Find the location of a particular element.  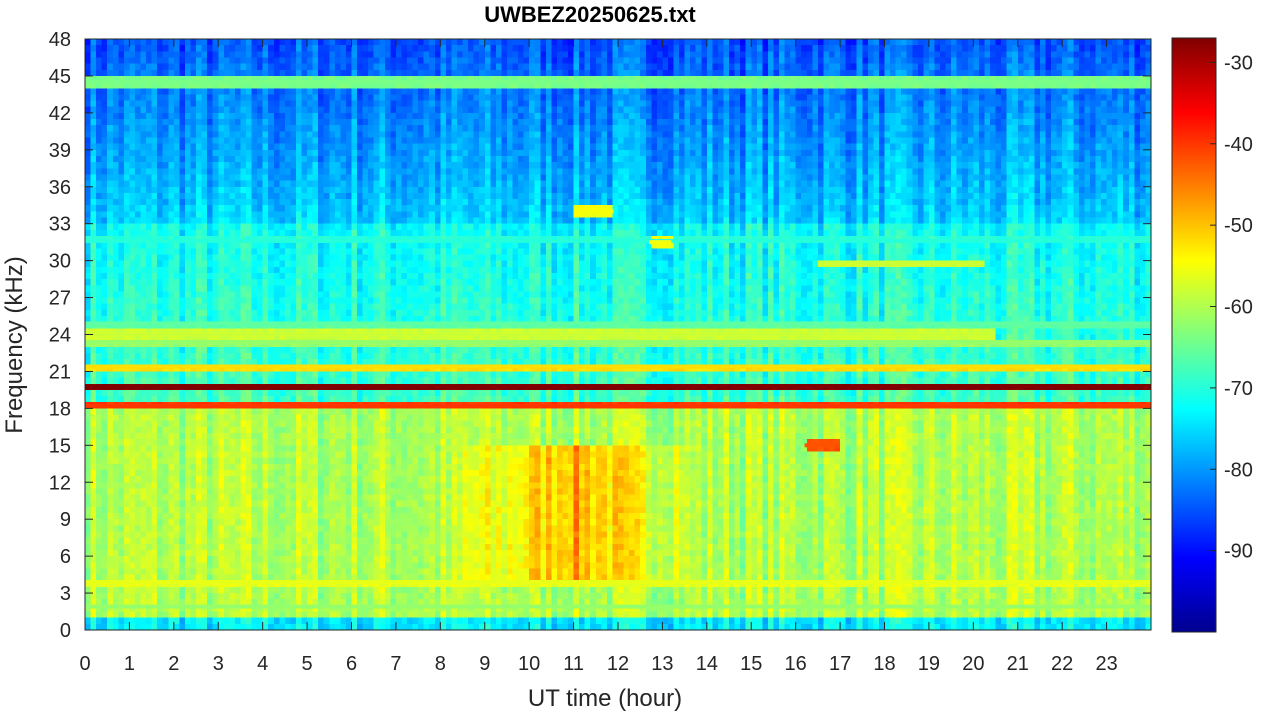

y-tick-label: 30 is located at coordinates (60, 262).